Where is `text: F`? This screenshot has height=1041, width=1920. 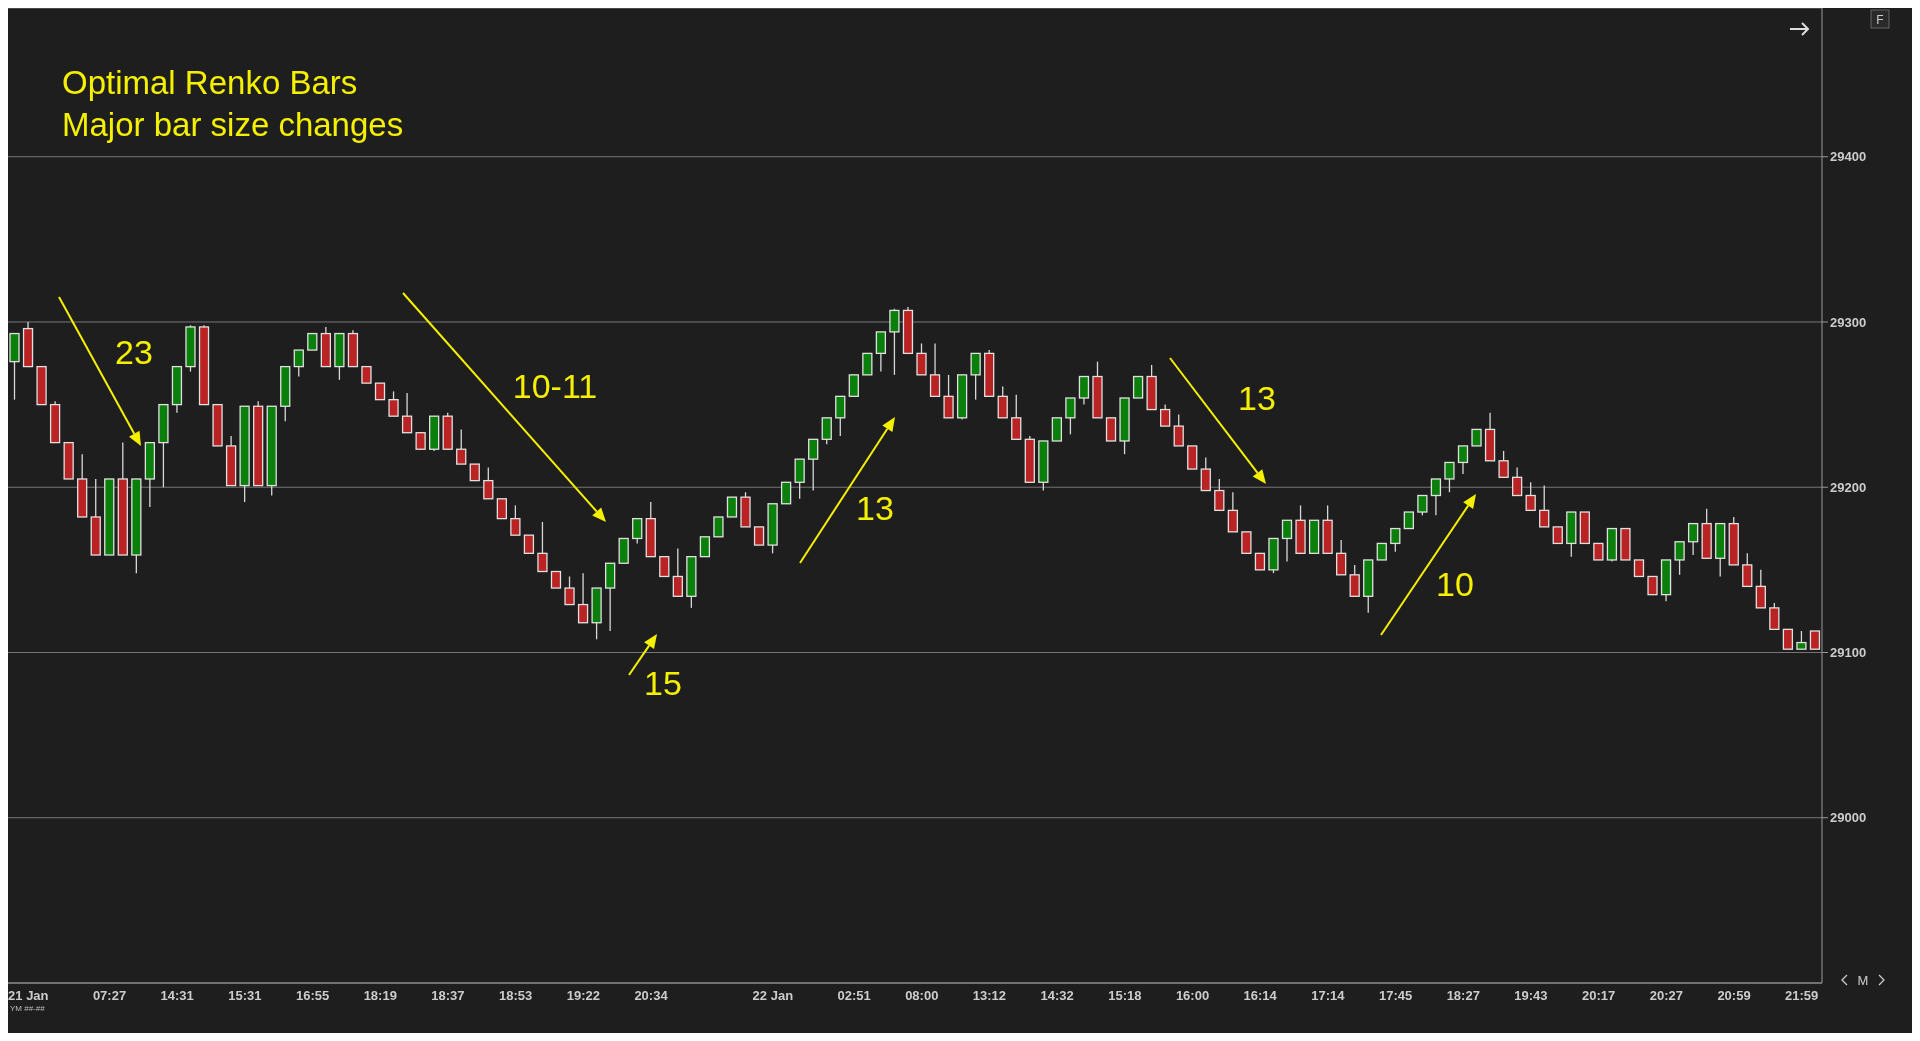
text: F is located at coordinates (1880, 20).